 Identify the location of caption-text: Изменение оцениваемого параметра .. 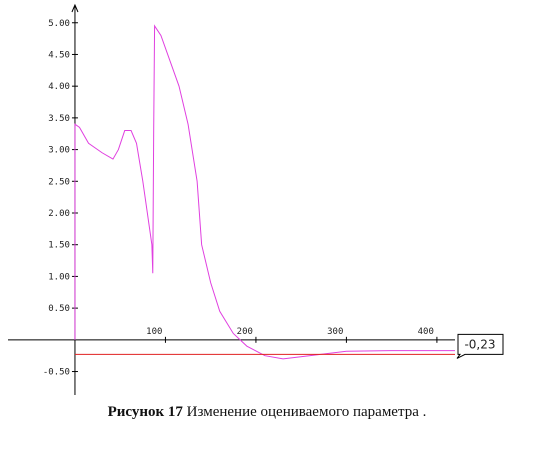
(306, 412).